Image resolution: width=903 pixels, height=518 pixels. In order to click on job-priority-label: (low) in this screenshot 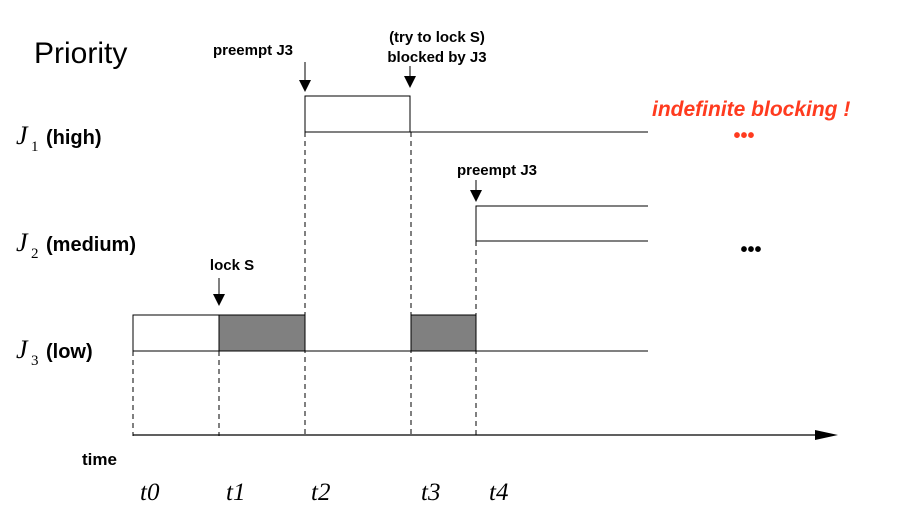, I will do `click(69, 352)`.